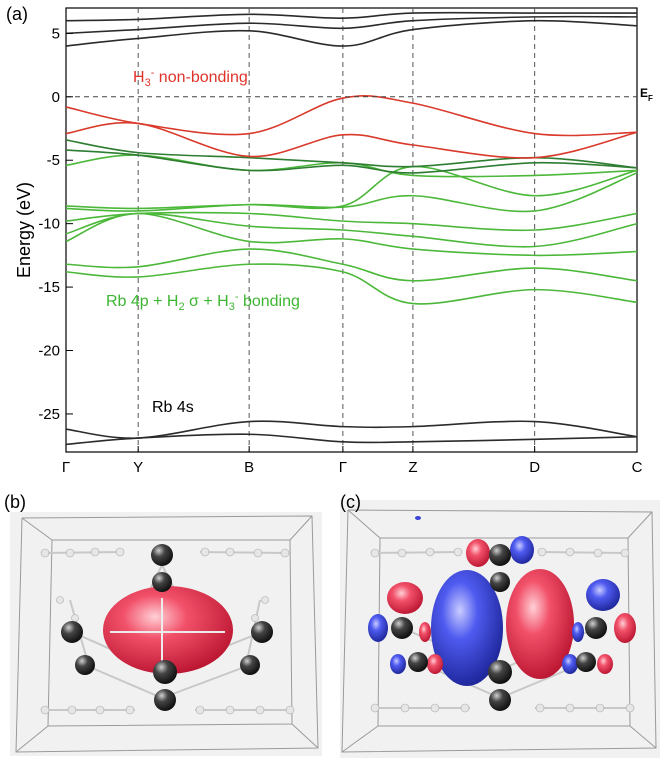 Image resolution: width=664 pixels, height=762 pixels. Describe the element at coordinates (237, 297) in the screenshot. I see `rb4p-sup2: -` at that location.